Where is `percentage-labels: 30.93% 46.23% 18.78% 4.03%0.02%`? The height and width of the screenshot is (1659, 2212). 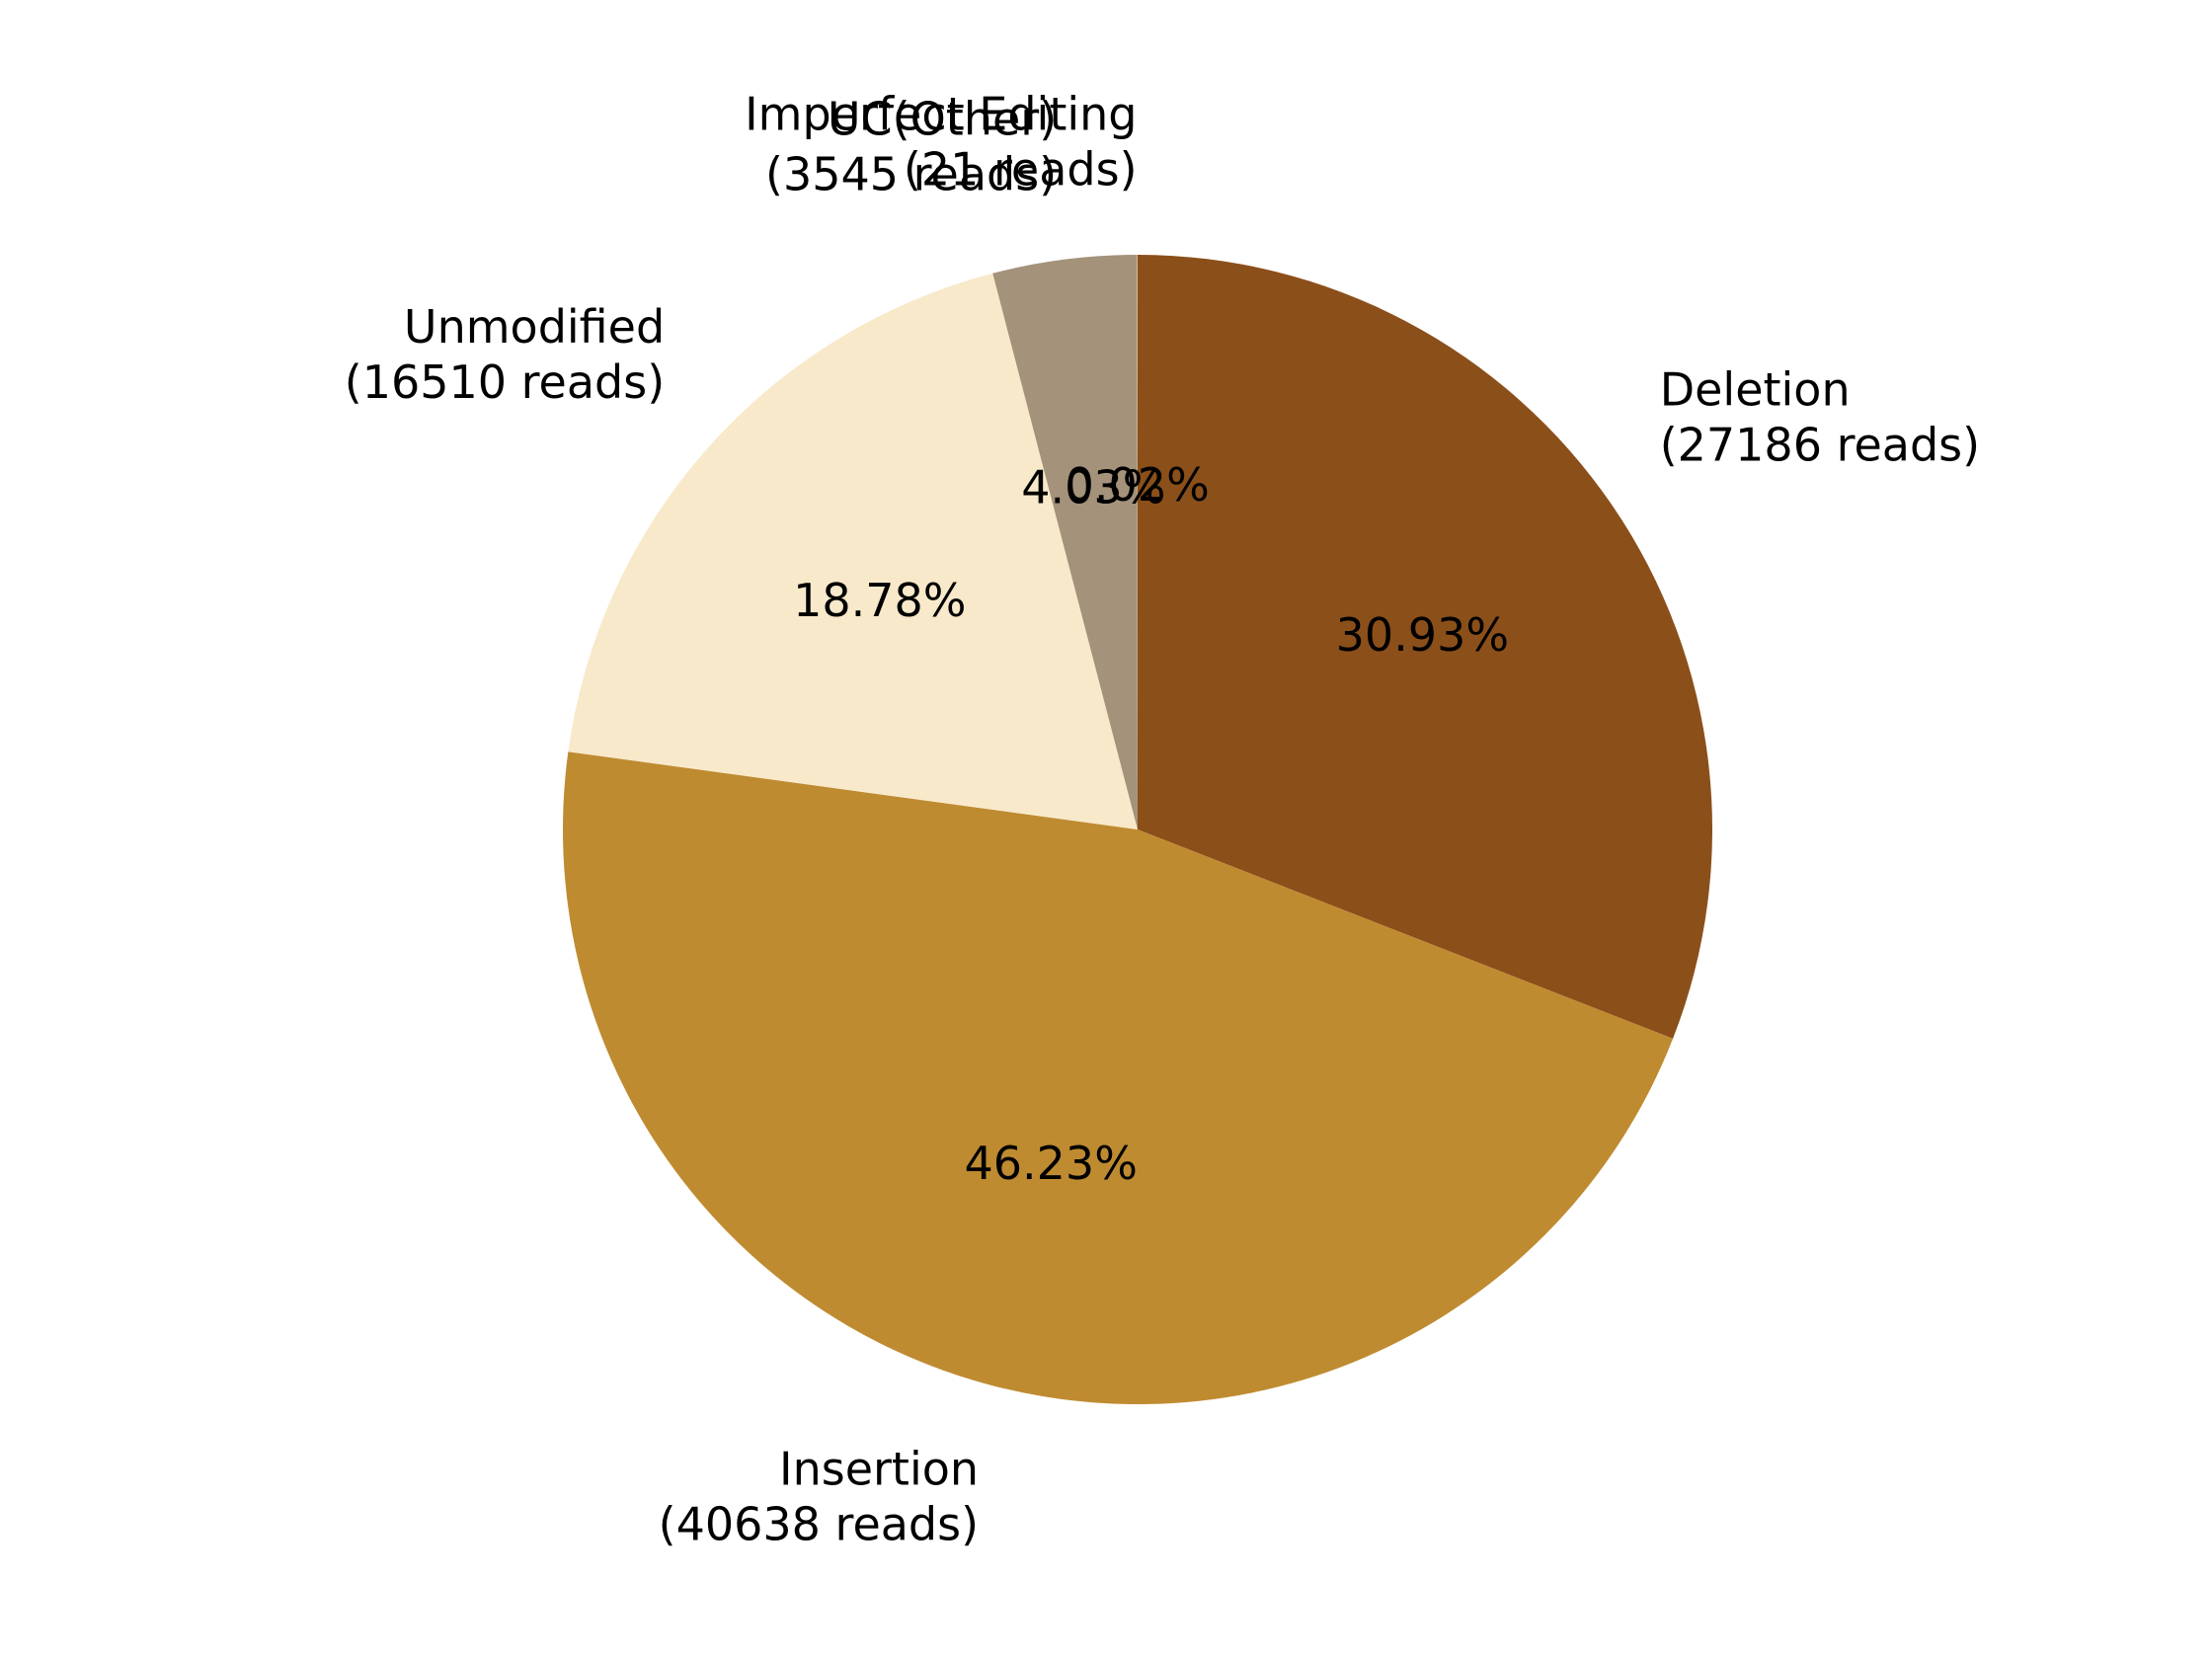
percentage-labels: 30.93% 46.23% 18.78% 4.03%0.02% is located at coordinates (1151, 824).